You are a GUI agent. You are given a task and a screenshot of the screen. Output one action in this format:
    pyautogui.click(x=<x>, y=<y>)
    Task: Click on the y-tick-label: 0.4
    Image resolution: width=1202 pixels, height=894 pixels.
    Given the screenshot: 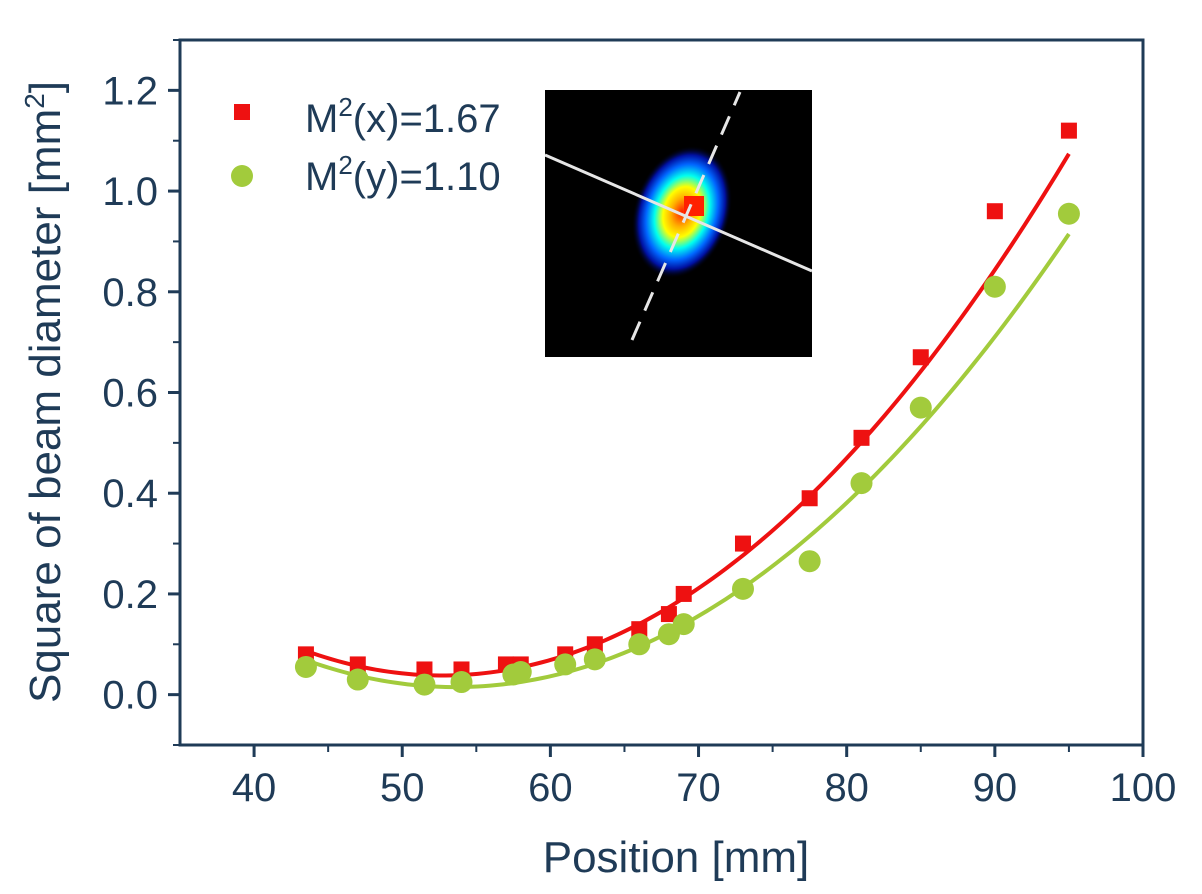 What is the action you would take?
    pyautogui.click(x=130, y=494)
    